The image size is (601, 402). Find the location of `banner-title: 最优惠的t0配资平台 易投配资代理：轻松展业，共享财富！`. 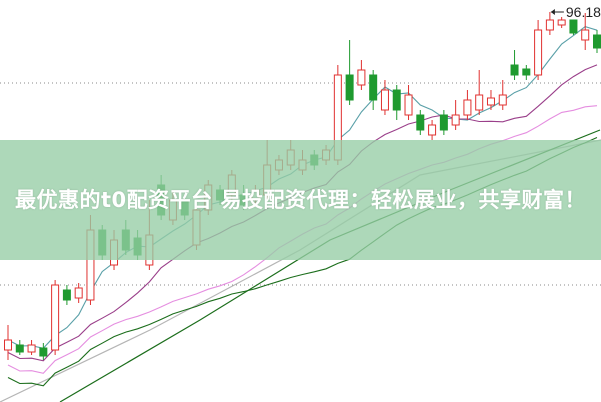

banner-title: 最优惠的t0配资平台 易投配资代理：轻松展业，共享财富！ is located at coordinates (300, 200).